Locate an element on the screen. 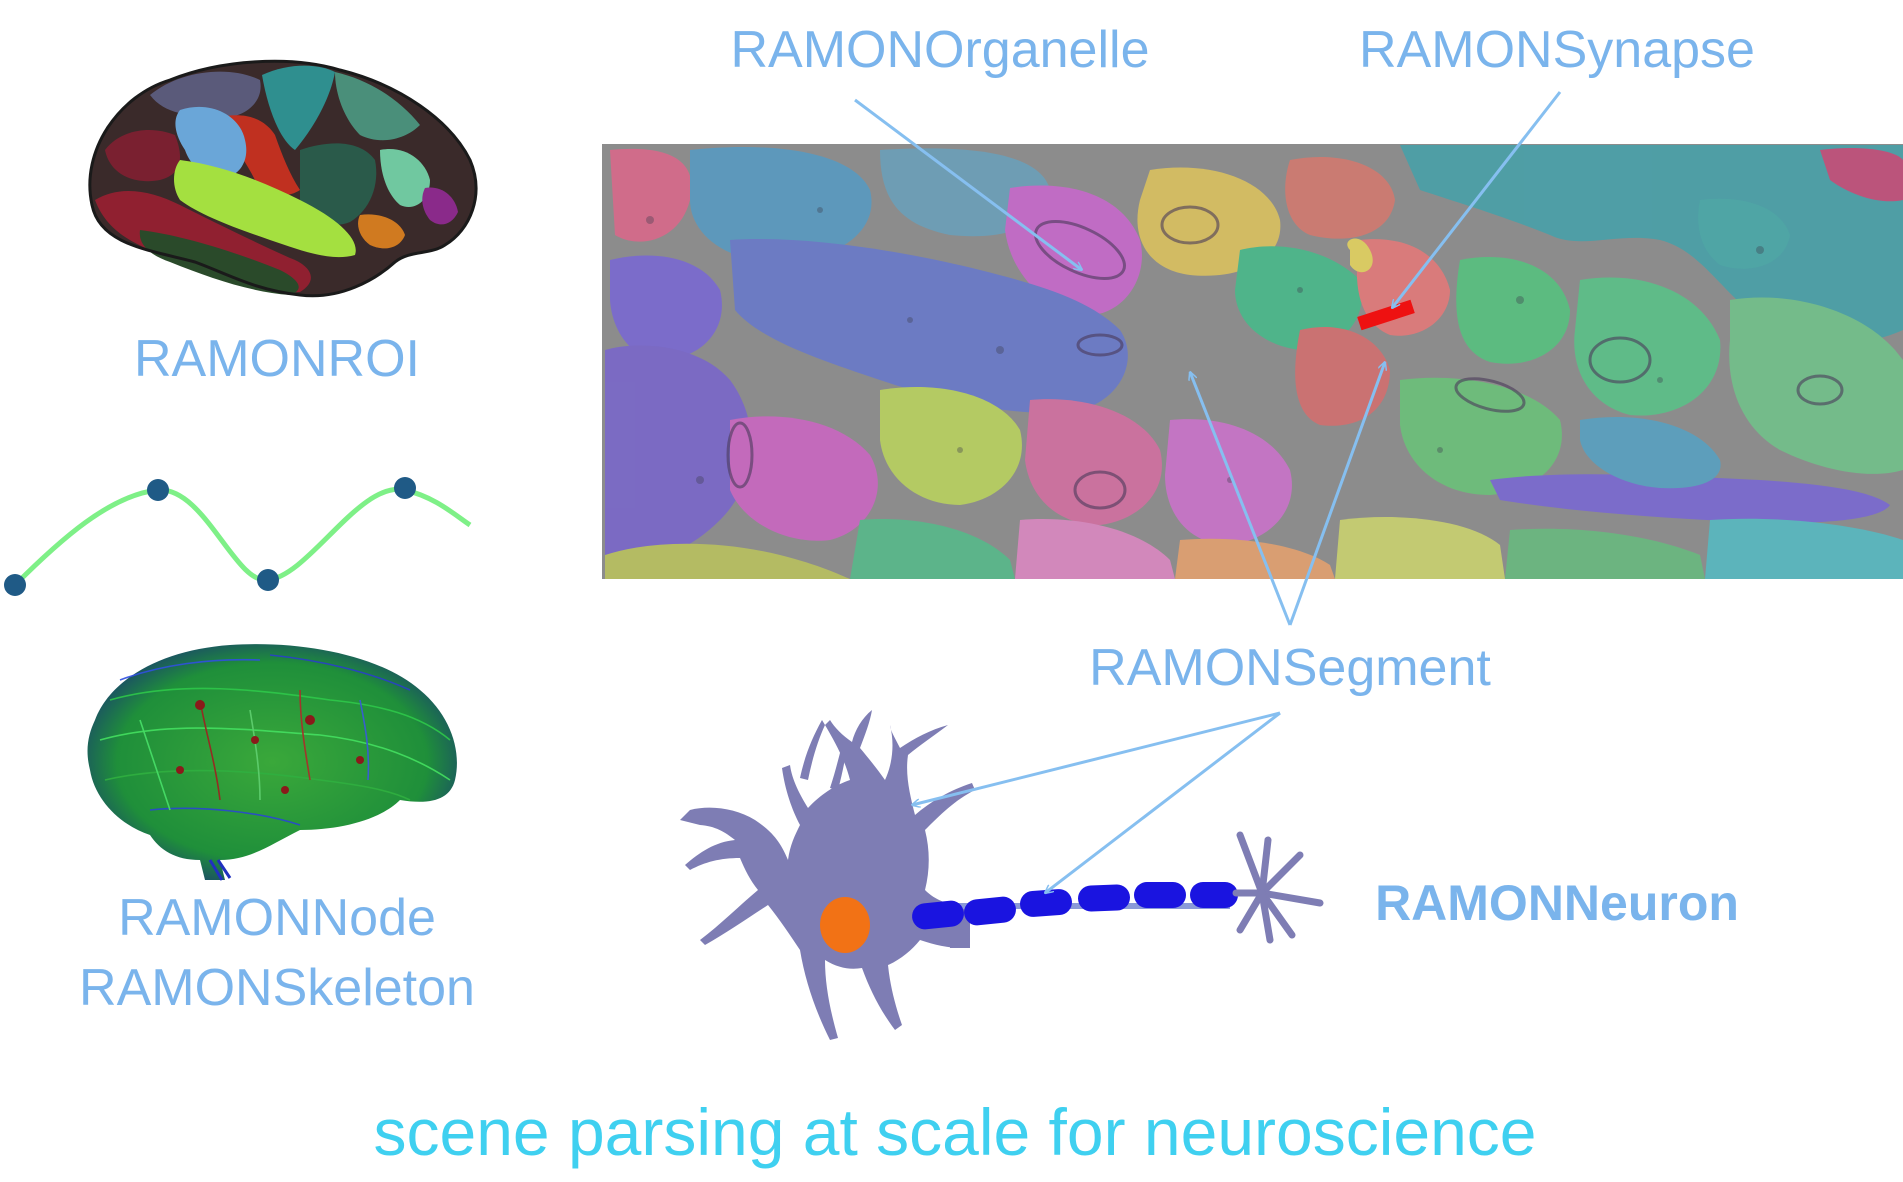  label-ramonroi: RAMONROI is located at coordinates (277, 359).